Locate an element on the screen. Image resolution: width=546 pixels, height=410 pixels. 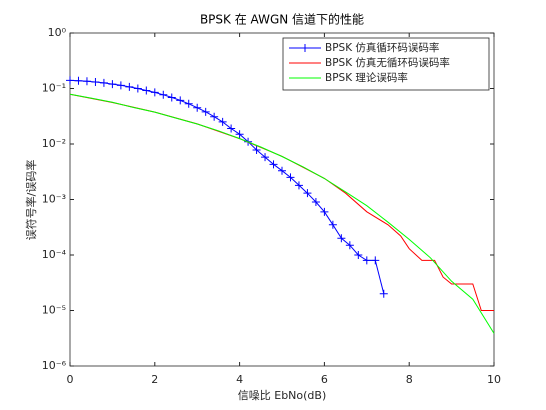
y-tick-label: 10⁻³ is located at coordinates (54, 199).